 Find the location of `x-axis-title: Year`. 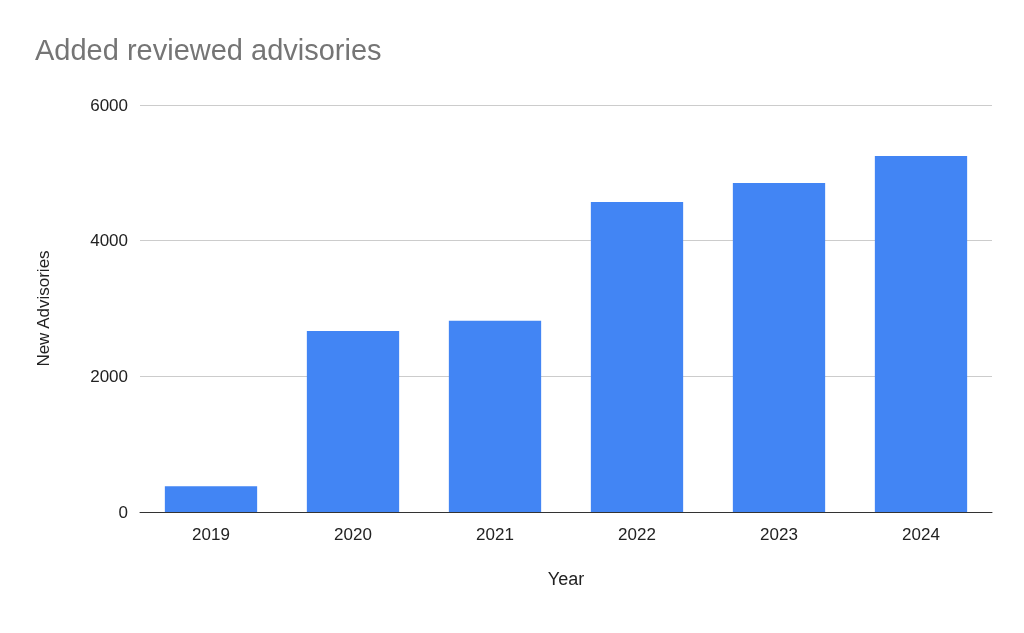

x-axis-title: Year is located at coordinates (566, 579).